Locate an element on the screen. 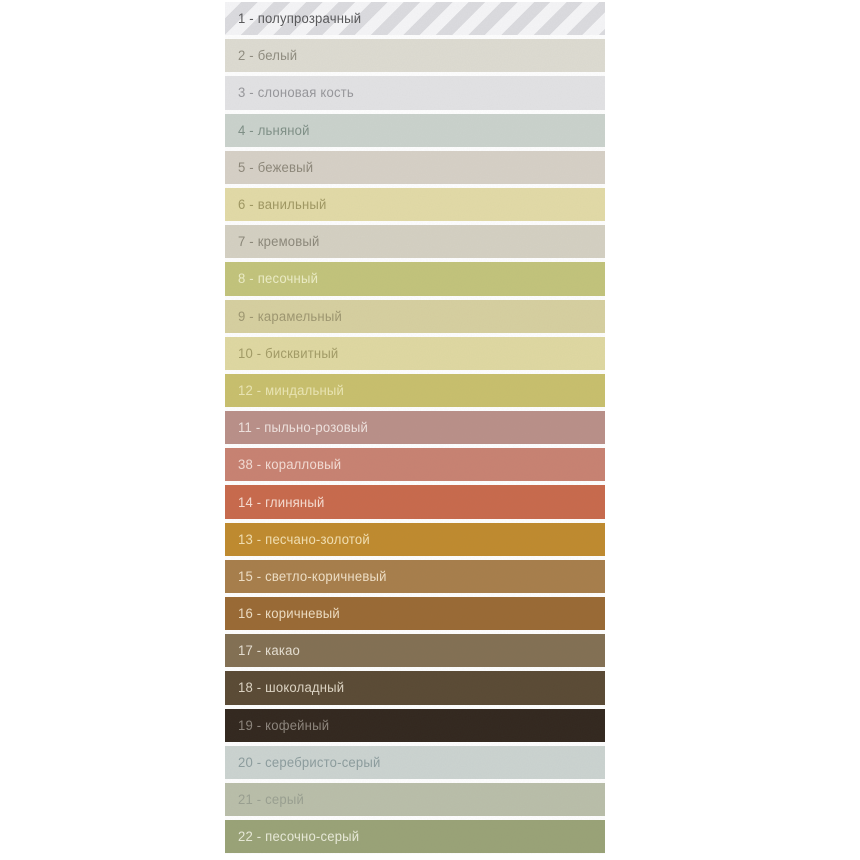 Image resolution: width=860 pixels, height=860 pixels. color-swatch-label: 3 - слоновая кость is located at coordinates (296, 93).